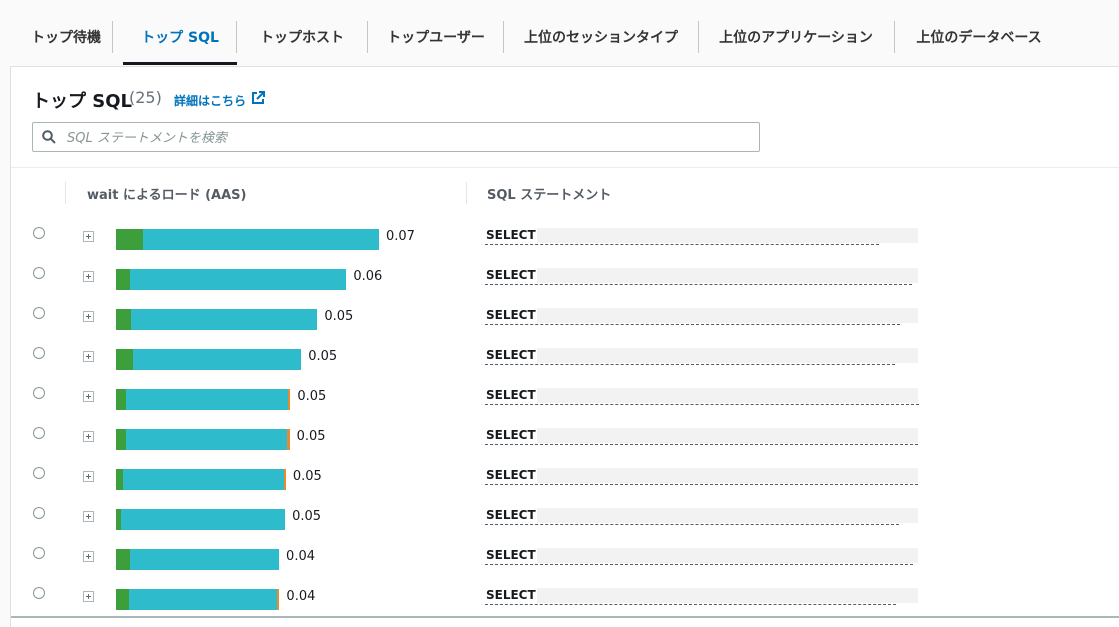  Describe the element at coordinates (549, 195) in the screenshot. I see `column-header-sql: SQL ステートメント` at that location.